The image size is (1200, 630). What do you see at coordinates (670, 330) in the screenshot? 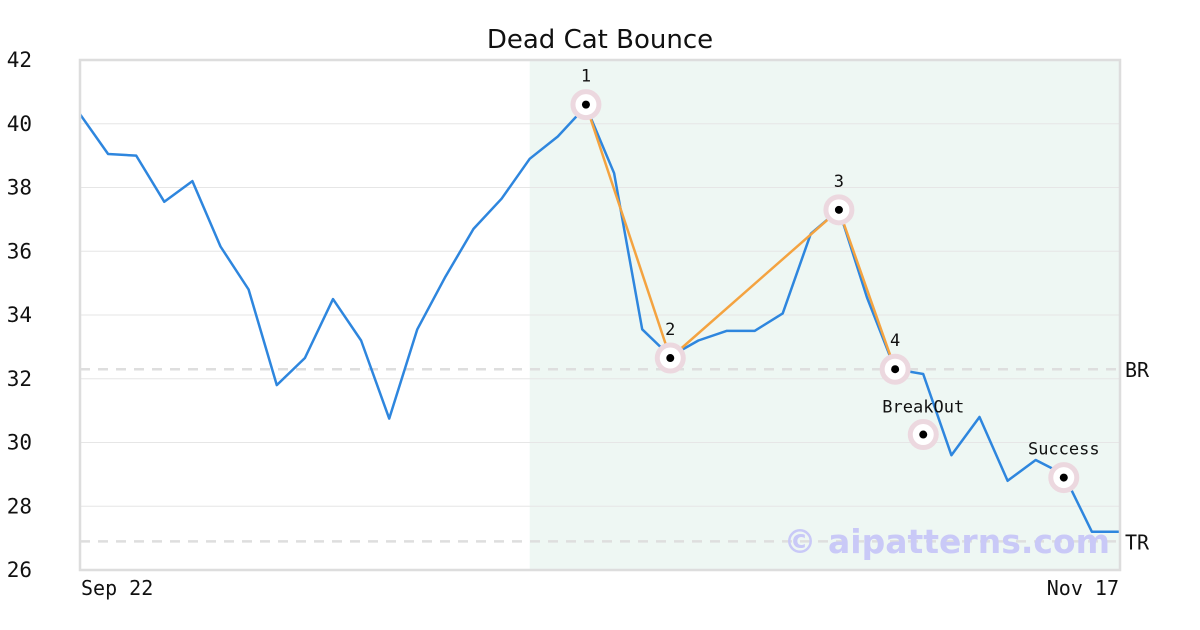
I see `marker-label: 2` at bounding box center [670, 330].